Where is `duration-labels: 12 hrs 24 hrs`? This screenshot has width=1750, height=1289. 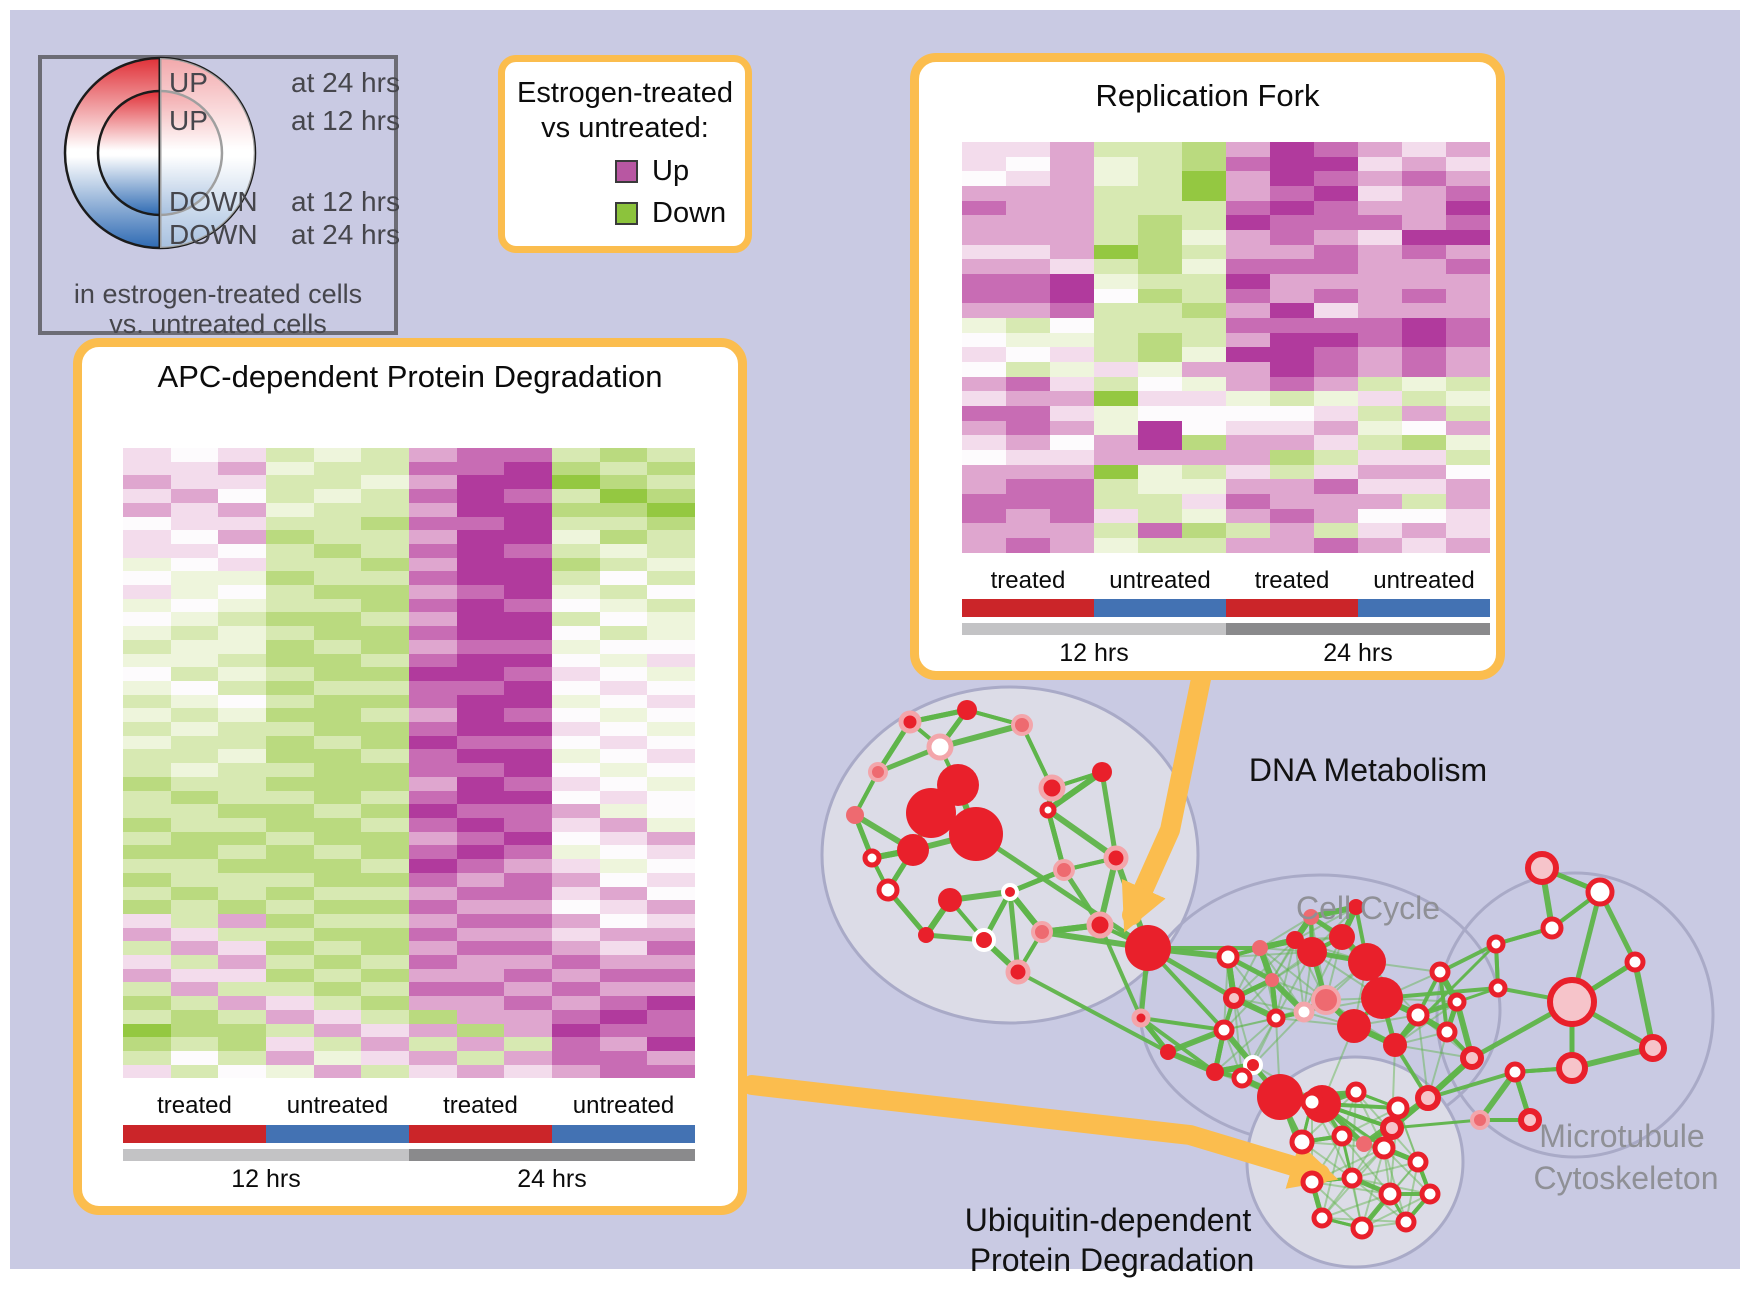
duration-labels: 12 hrs 24 hrs is located at coordinates (1226, 653).